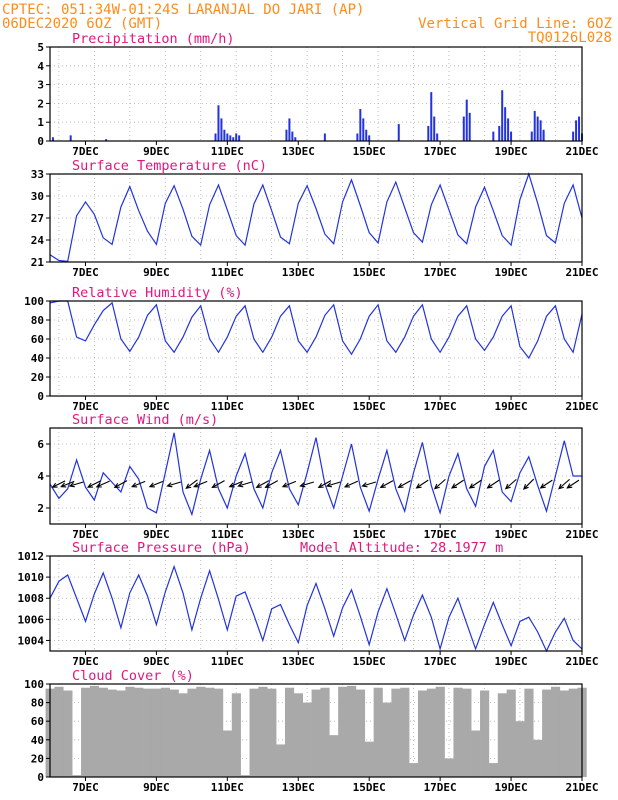 The width and height of the screenshot is (618, 800). What do you see at coordinates (40, 103) in the screenshot?
I see `y-tick-label: 2` at bounding box center [40, 103].